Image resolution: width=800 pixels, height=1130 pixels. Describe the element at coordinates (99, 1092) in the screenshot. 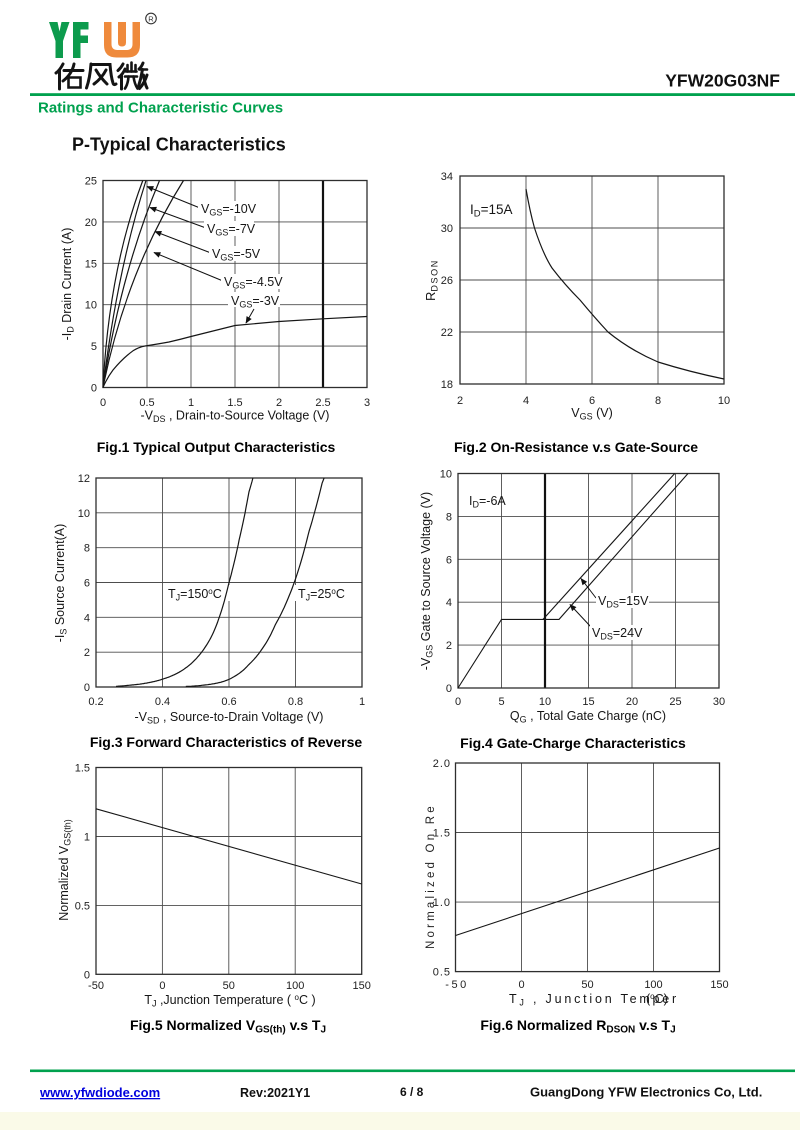

I see `svg-text: www.yfwdiode.com` at that location.